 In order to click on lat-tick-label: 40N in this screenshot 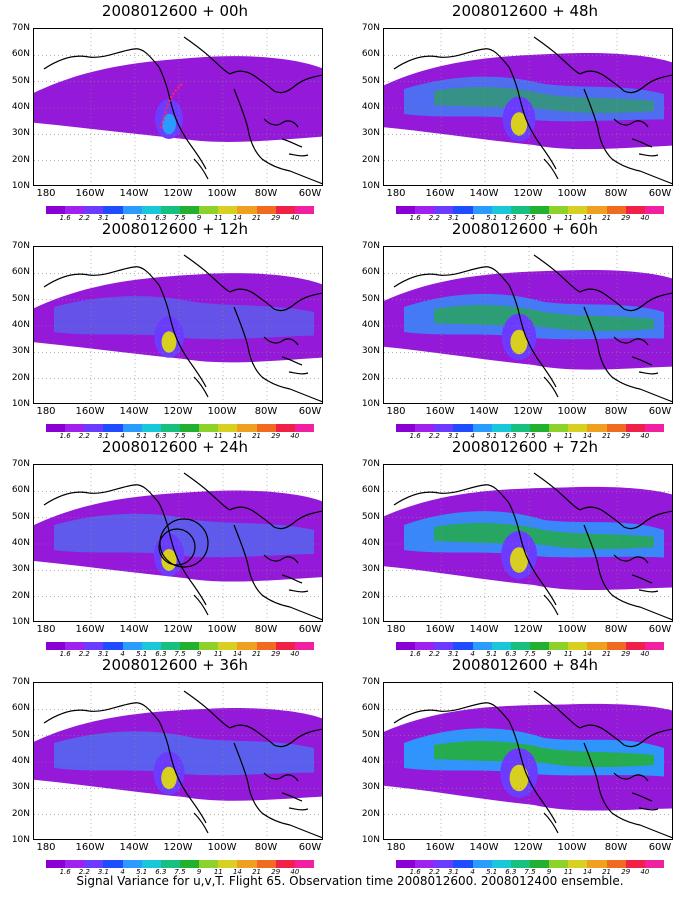, I will do `click(370, 325)`.